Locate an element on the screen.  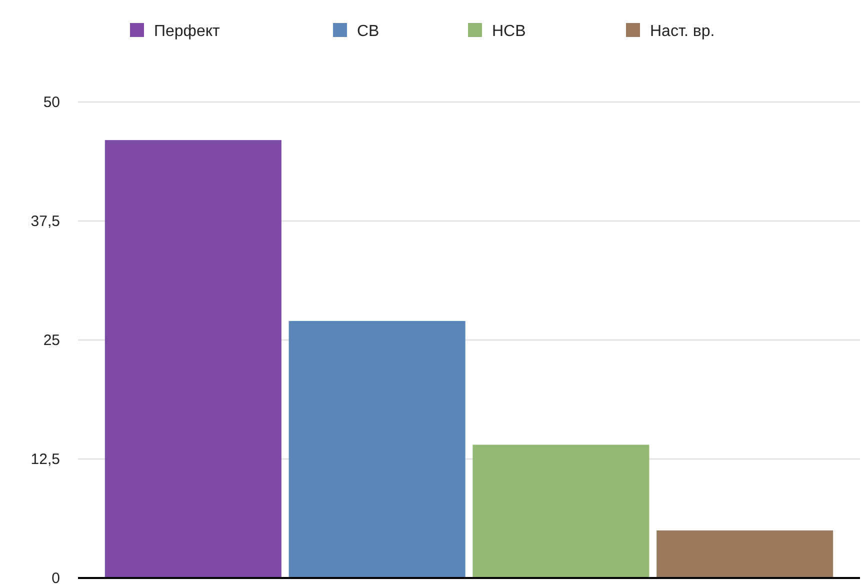
y-tick-label: 25 is located at coordinates (51, 340).